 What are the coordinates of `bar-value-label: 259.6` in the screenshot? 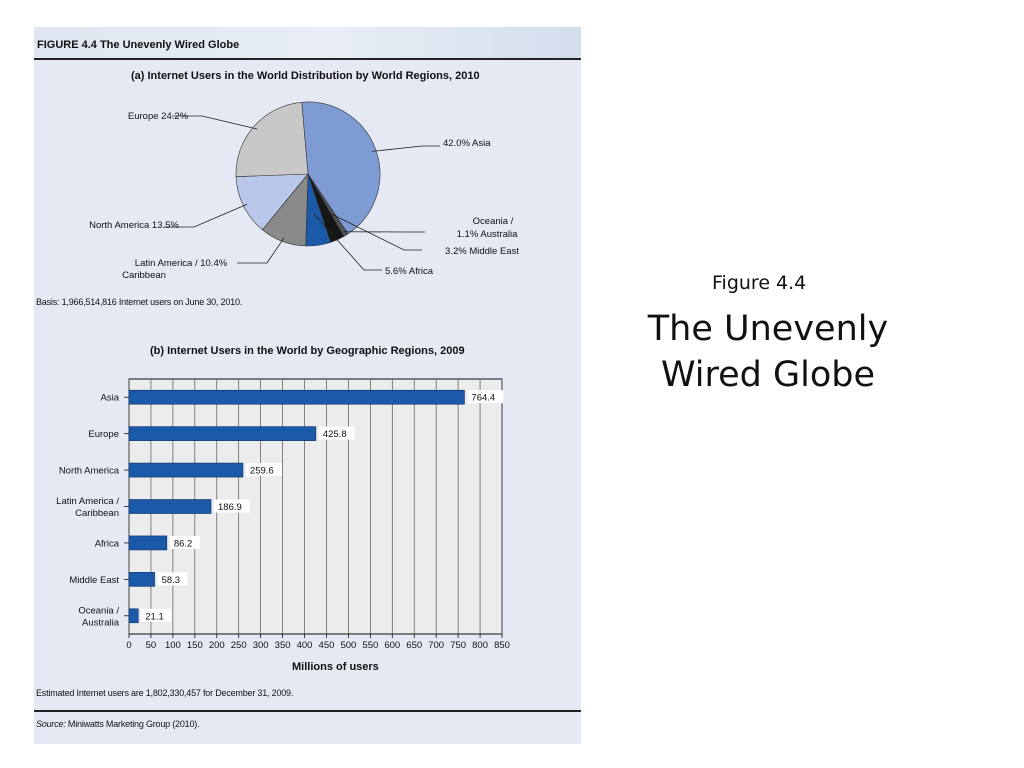 It's located at (262, 471).